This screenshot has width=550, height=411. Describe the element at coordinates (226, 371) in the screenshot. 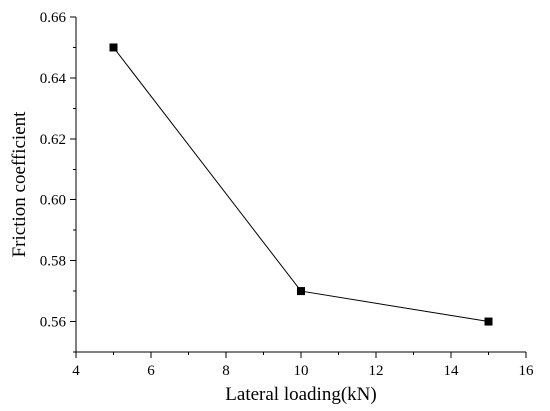

I see `x-tick-label: 8` at that location.